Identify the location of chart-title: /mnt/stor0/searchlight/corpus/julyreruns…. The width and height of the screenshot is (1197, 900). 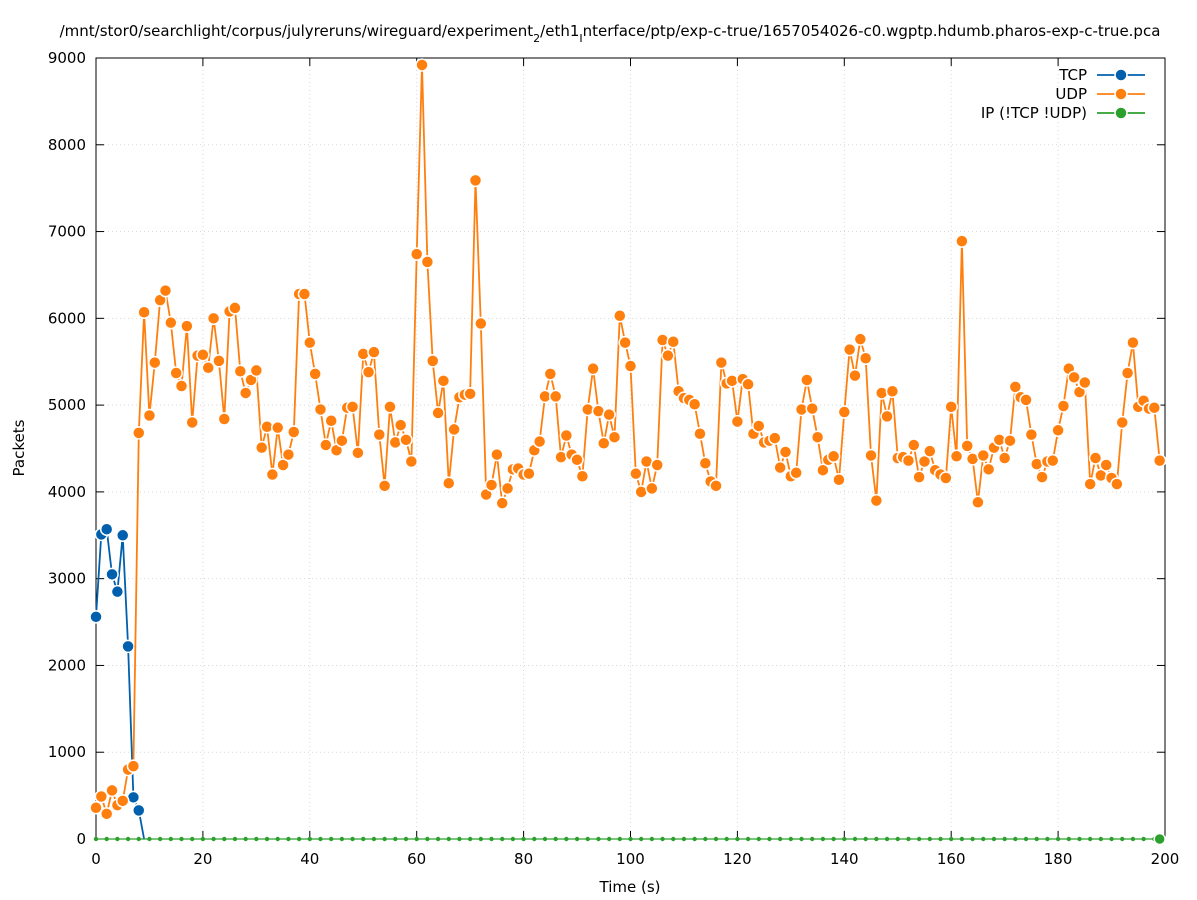
(610, 33).